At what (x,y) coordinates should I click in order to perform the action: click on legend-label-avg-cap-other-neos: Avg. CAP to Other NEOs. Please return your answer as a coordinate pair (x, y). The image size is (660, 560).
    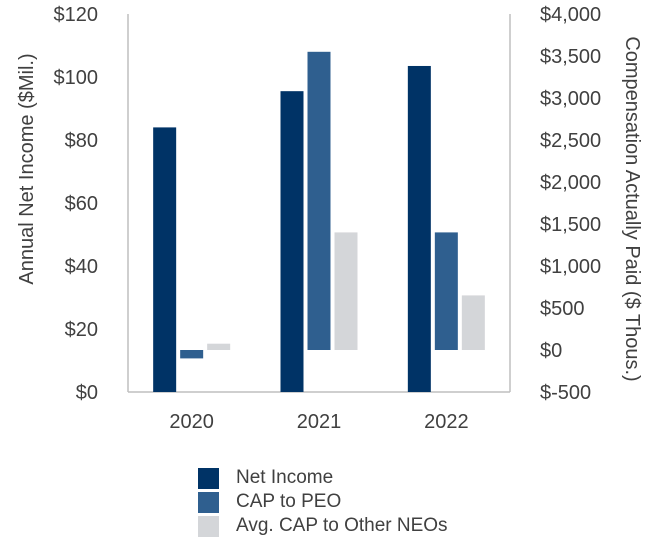
    Looking at the image, I should click on (342, 525).